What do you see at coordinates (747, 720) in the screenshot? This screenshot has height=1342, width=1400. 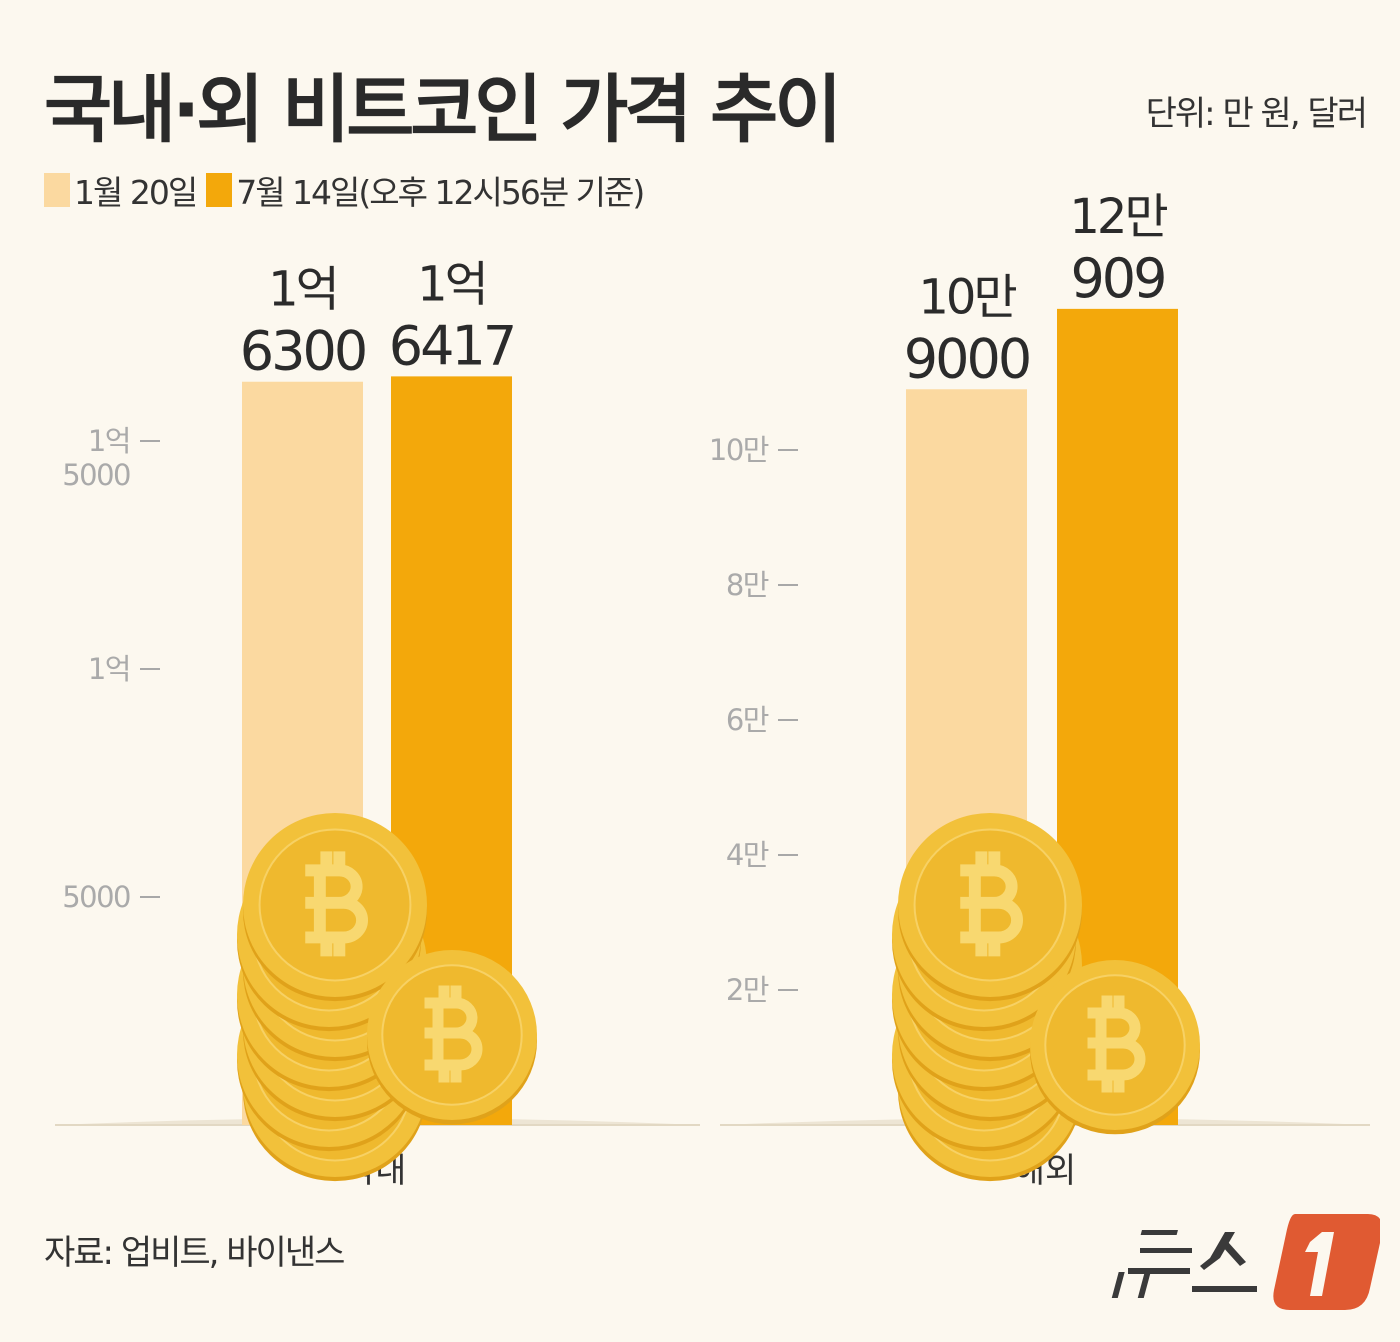 I see `y-tick-label: 6만` at bounding box center [747, 720].